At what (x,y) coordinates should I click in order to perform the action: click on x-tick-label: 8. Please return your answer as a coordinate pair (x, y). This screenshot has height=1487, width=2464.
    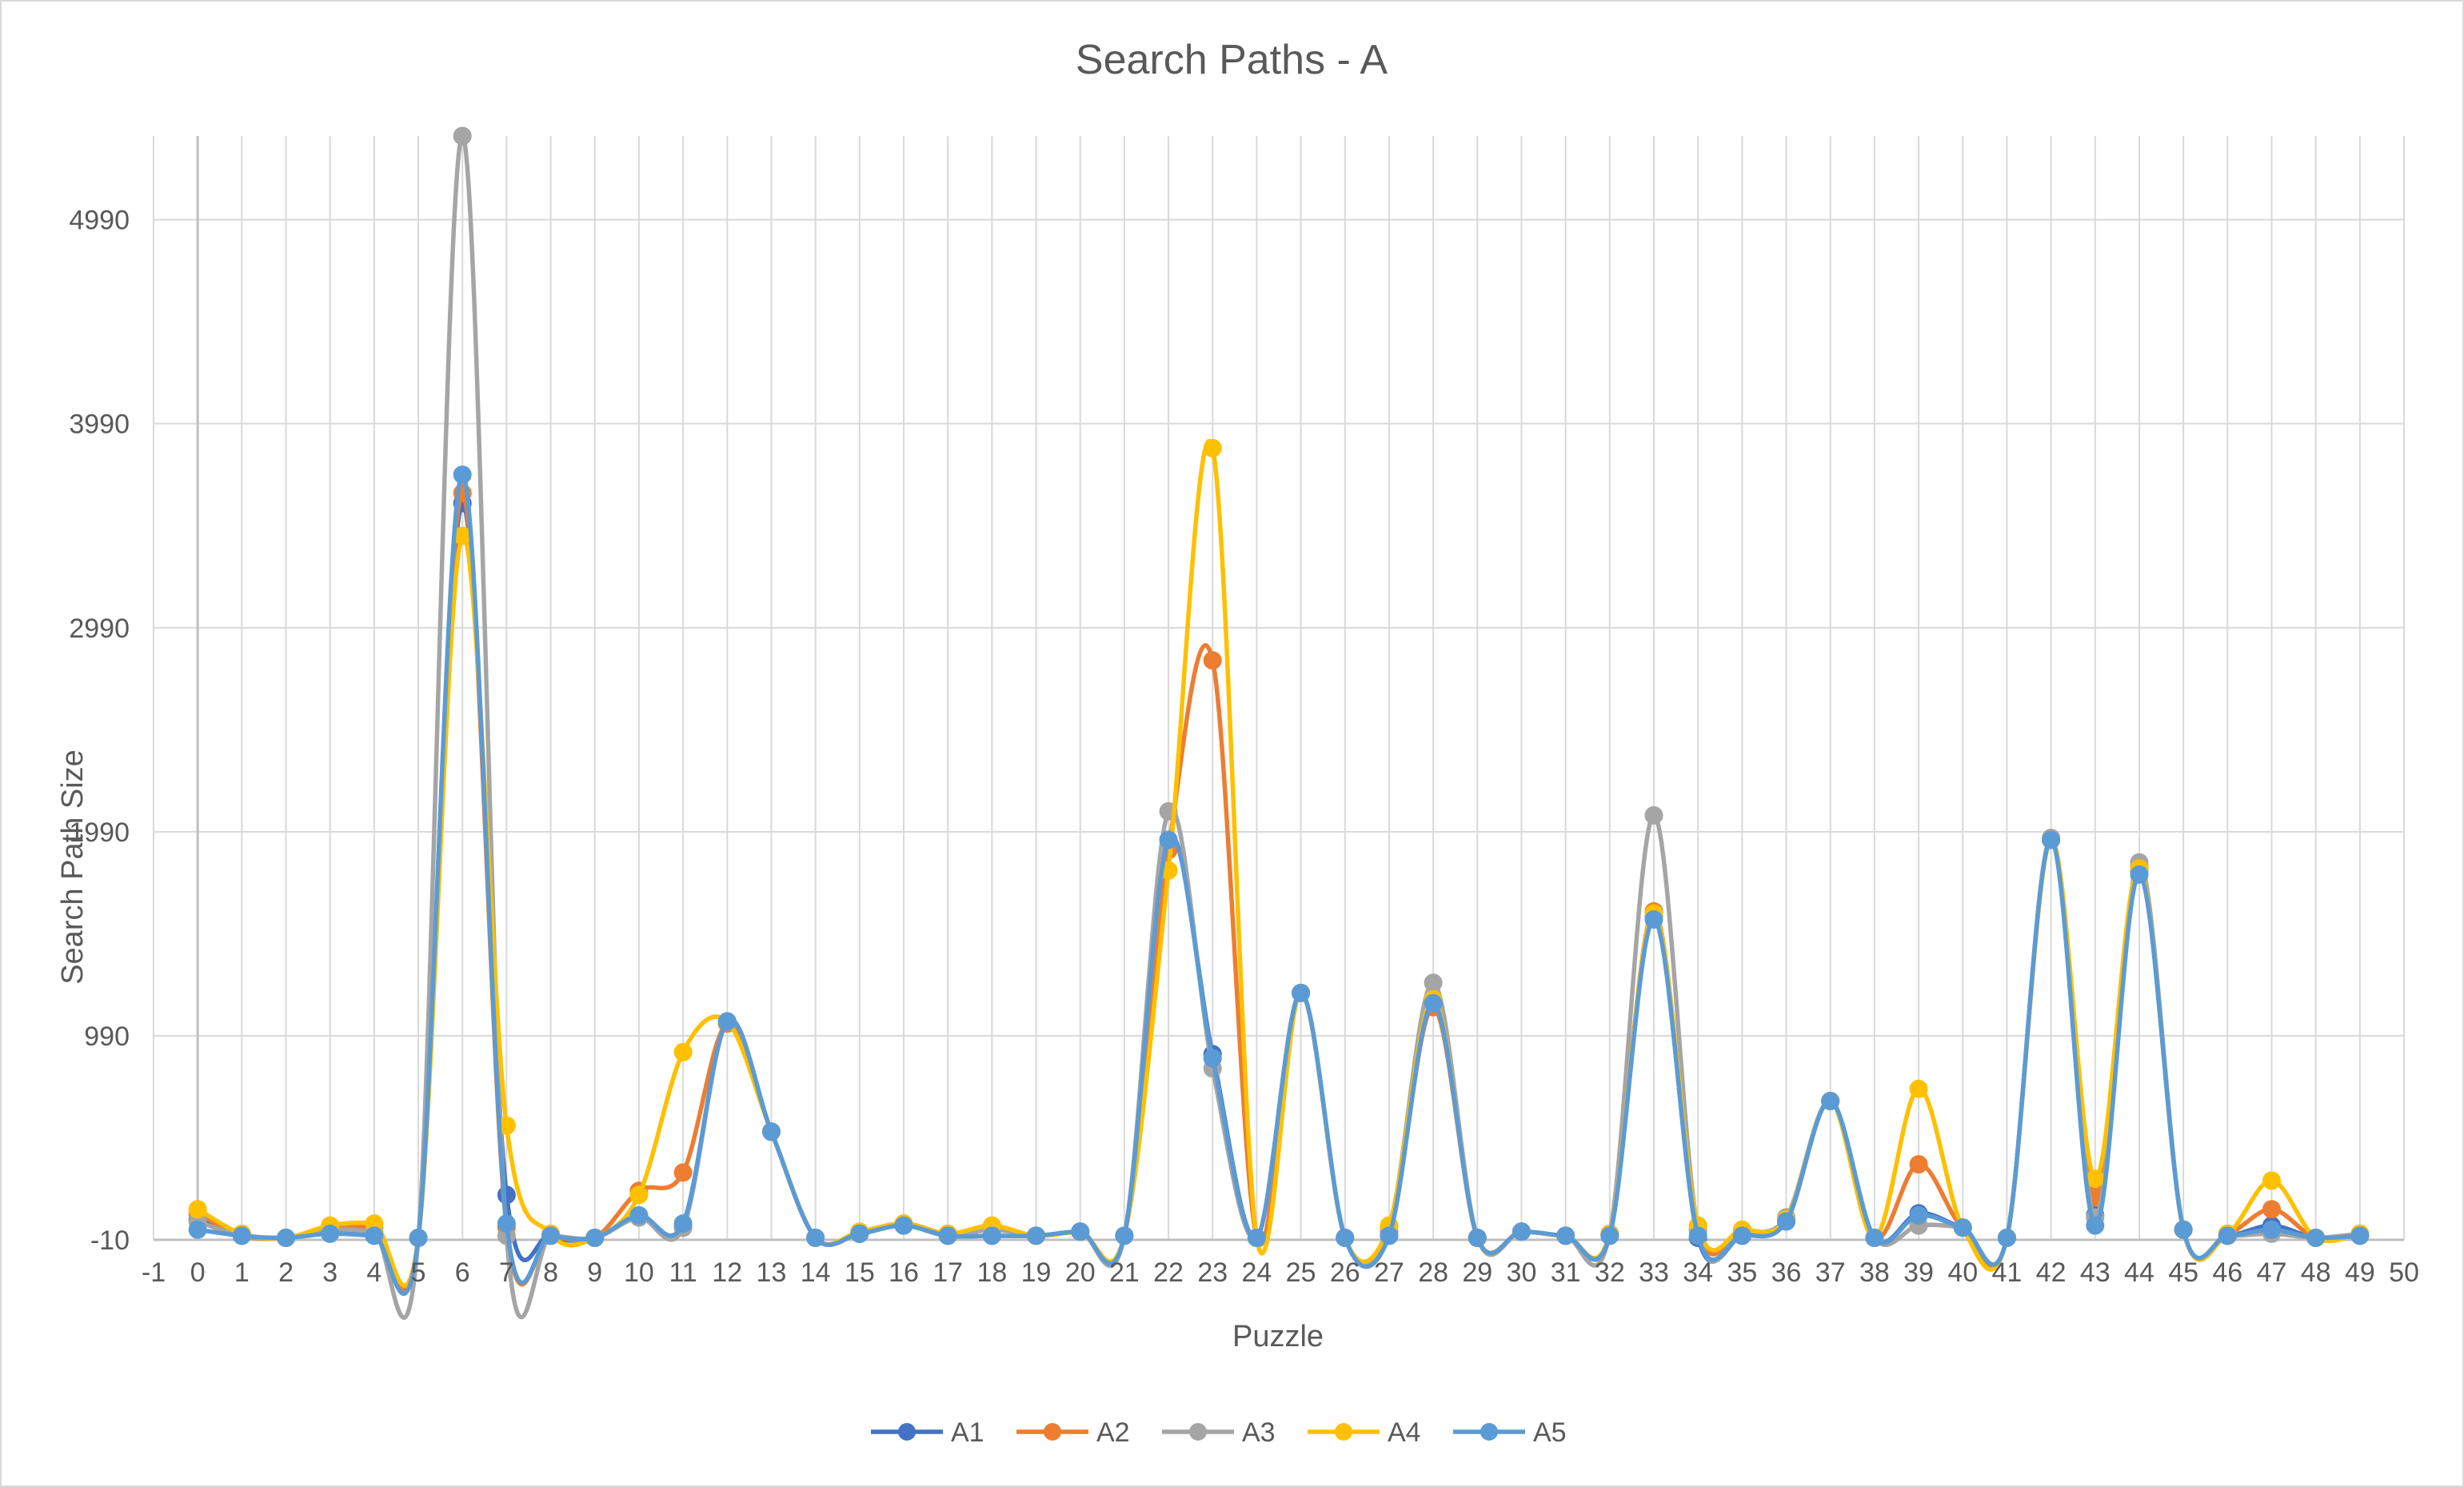
    Looking at the image, I should click on (550, 1273).